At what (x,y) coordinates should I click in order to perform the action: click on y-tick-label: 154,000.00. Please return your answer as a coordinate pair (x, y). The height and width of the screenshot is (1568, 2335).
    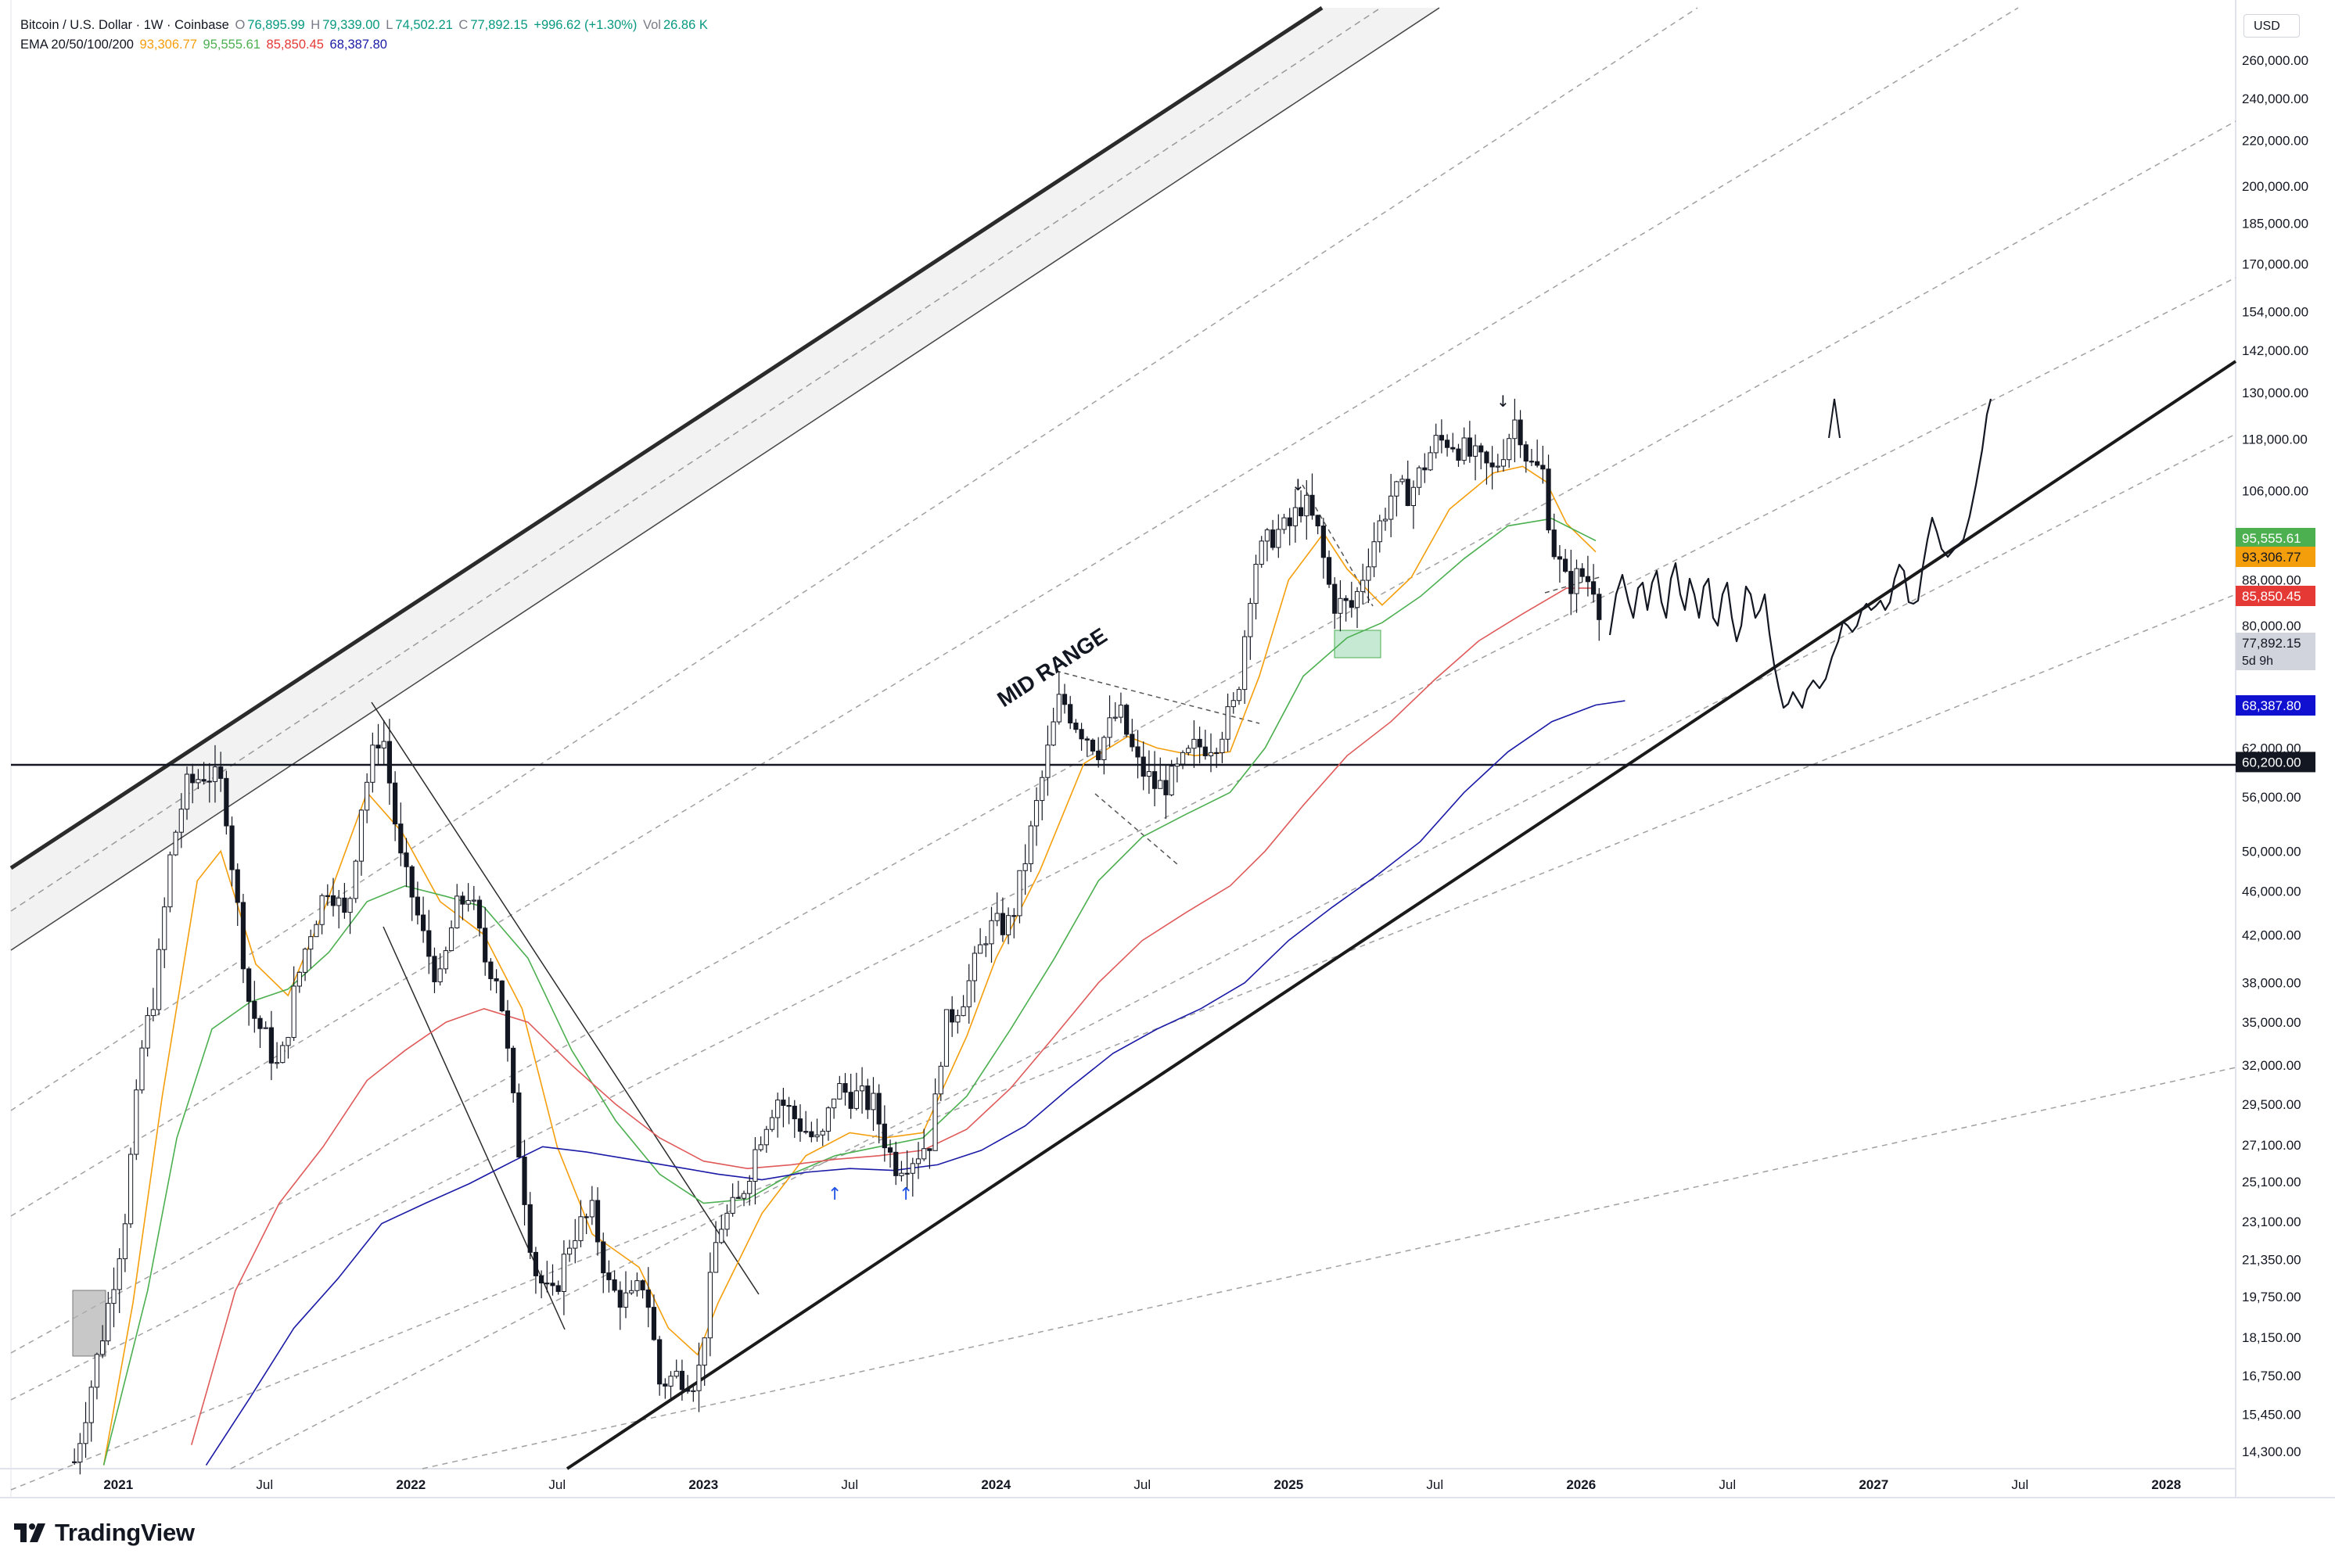
    Looking at the image, I should click on (2275, 311).